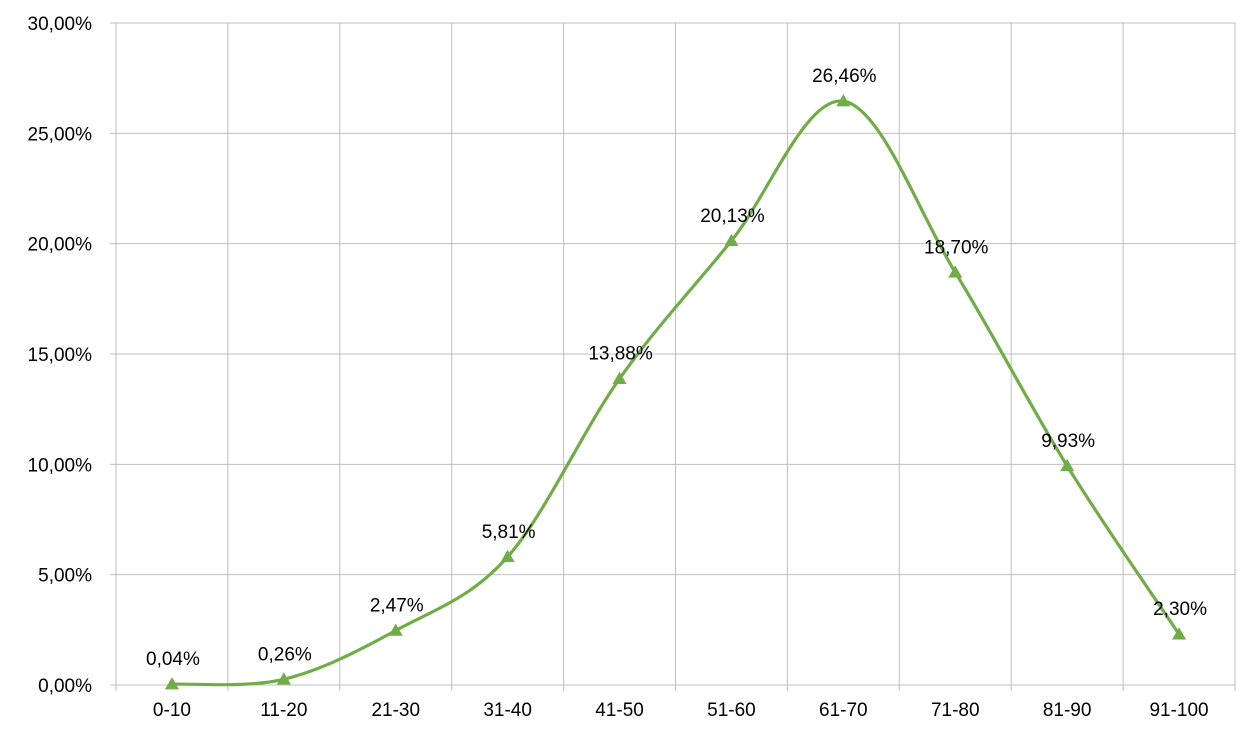  I want to click on x-tick-label: 41-50, so click(619, 710).